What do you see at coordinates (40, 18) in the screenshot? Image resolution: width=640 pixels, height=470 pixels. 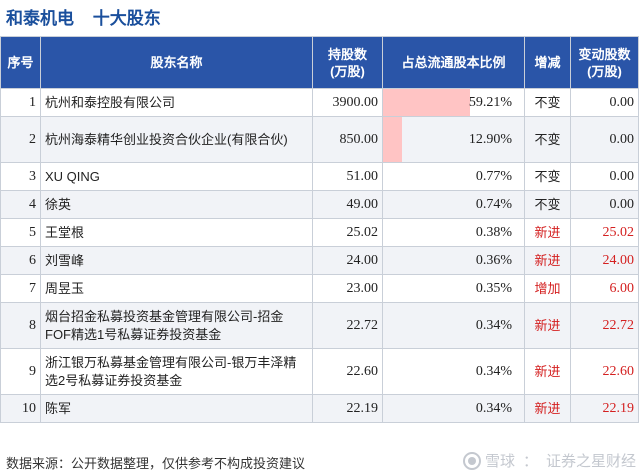 I see `company-name: 和泰机电` at bounding box center [40, 18].